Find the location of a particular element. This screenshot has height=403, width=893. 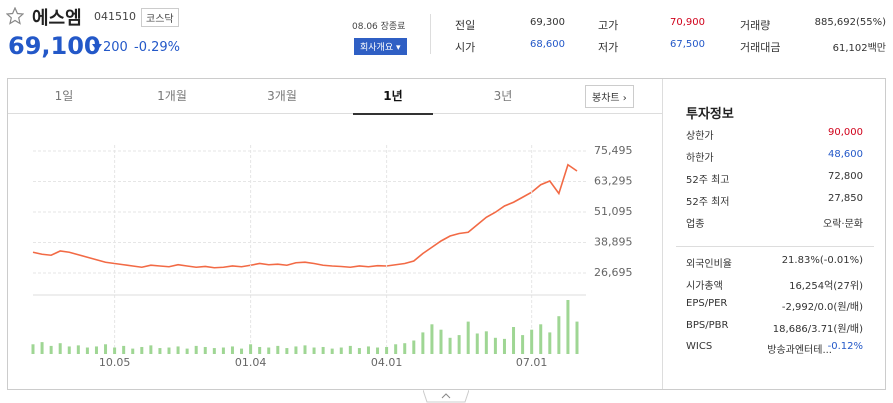

invest-value: 오락·문화 is located at coordinates (843, 224).